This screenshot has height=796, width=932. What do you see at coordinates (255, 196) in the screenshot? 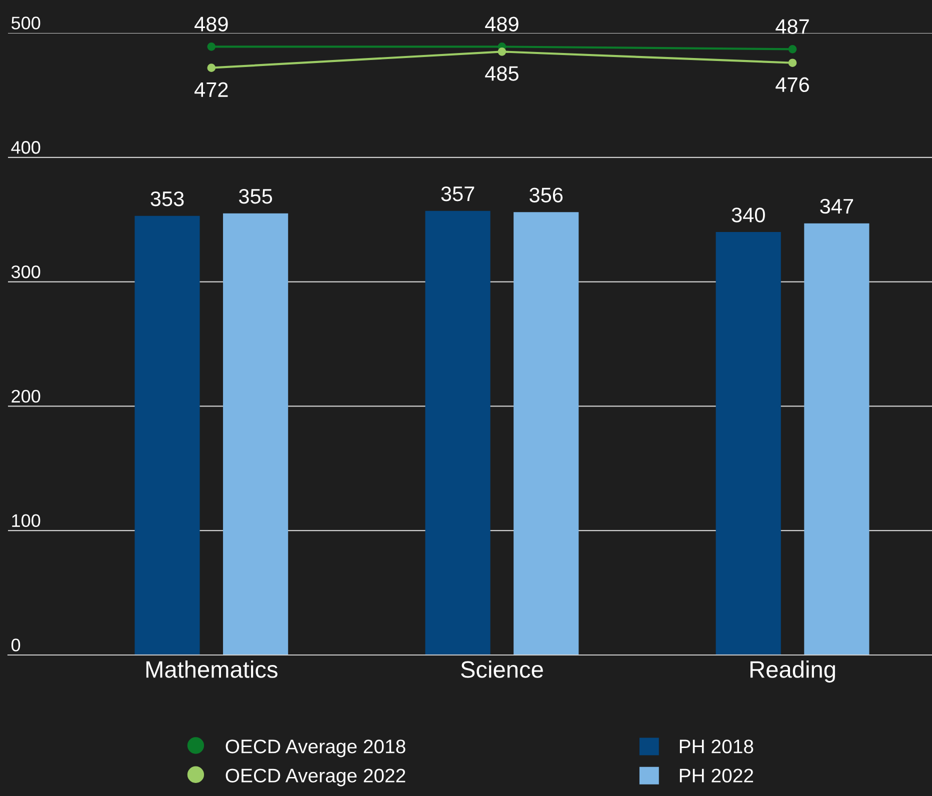
I see `data-label: 355` at bounding box center [255, 196].